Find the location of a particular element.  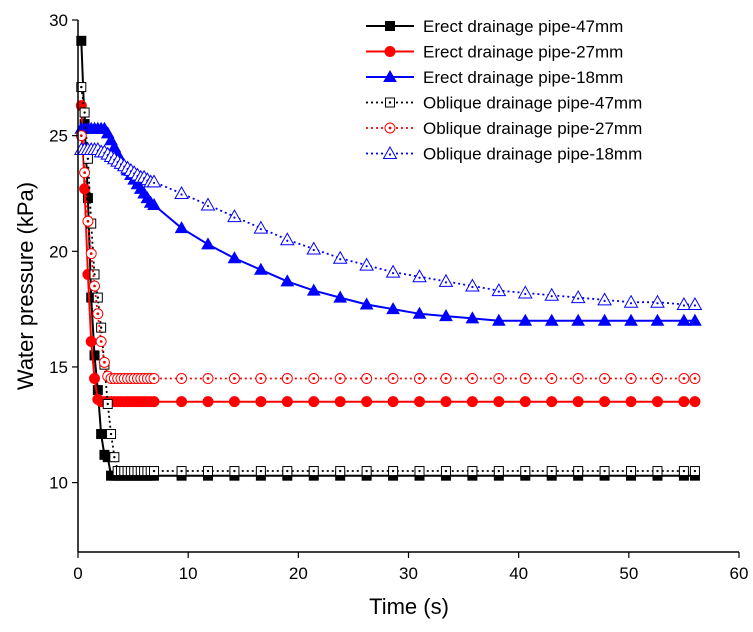

x-tick-label: 10 is located at coordinates (188, 573).